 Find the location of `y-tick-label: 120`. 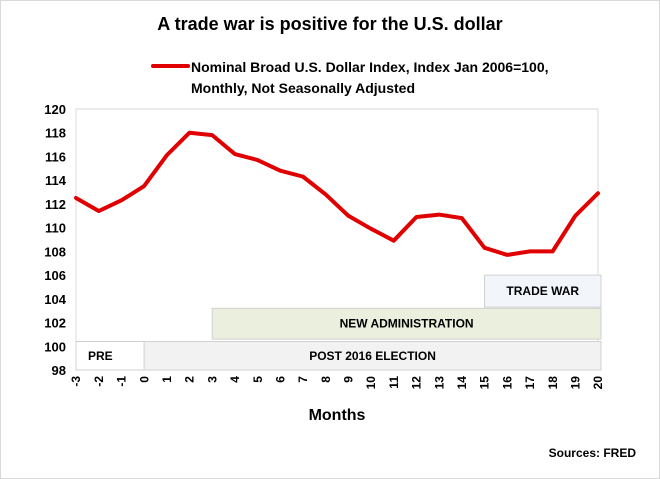

y-tick-label: 120 is located at coordinates (55, 109).